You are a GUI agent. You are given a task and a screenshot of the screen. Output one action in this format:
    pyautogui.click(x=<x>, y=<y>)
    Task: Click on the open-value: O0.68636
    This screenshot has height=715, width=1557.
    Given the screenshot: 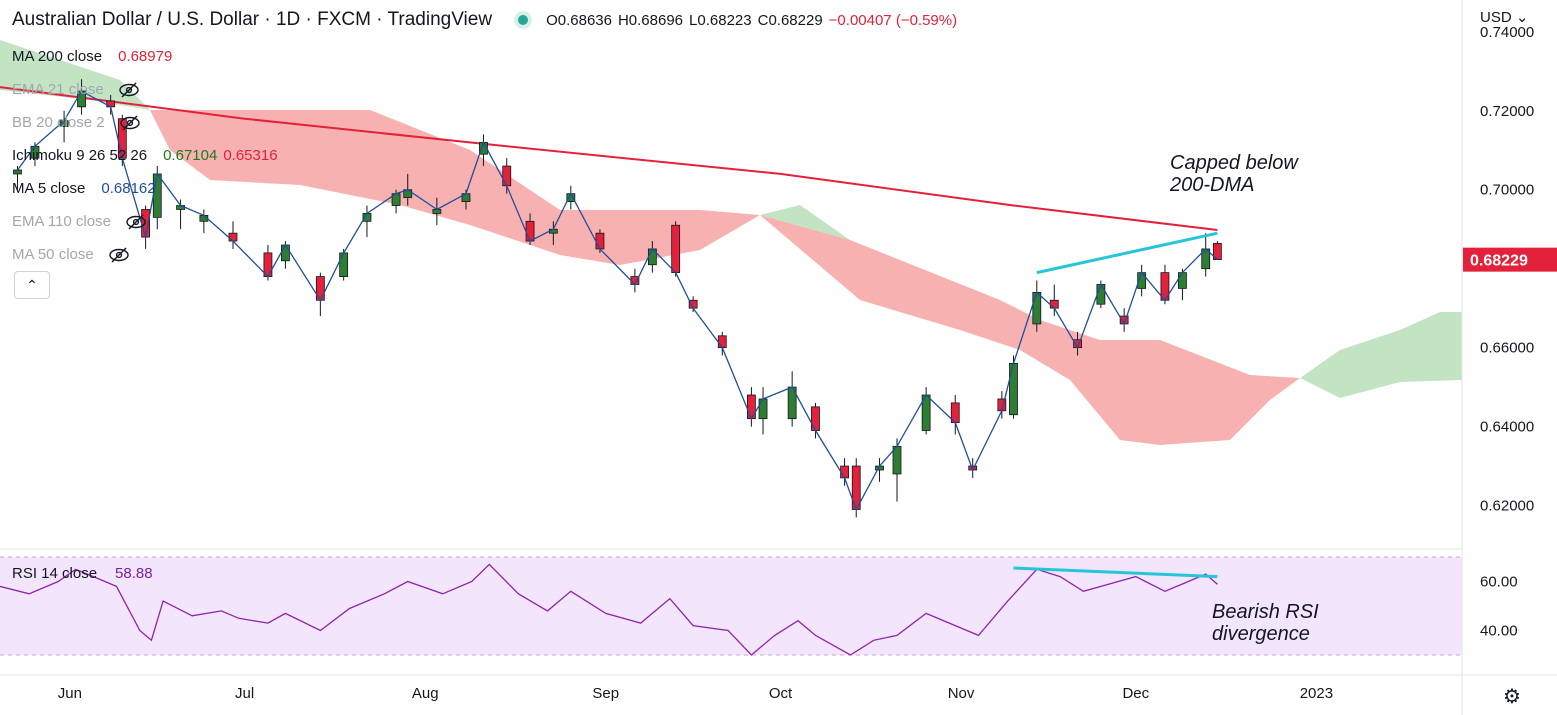 What is the action you would take?
    pyautogui.click(x=579, y=20)
    